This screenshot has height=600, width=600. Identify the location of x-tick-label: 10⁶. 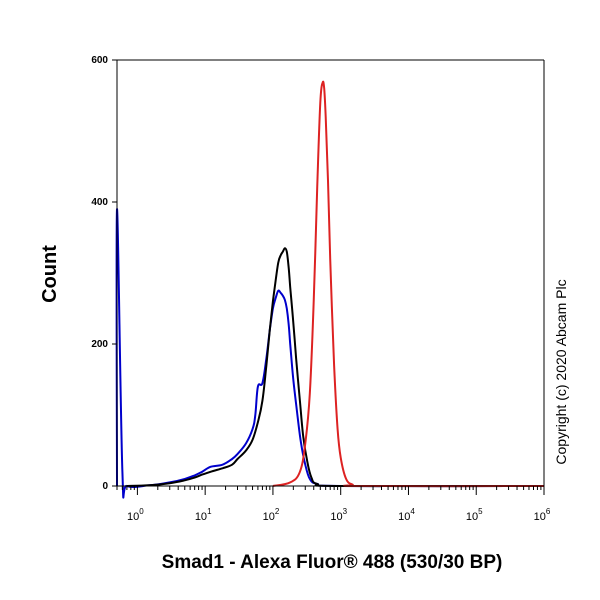
(542, 515).